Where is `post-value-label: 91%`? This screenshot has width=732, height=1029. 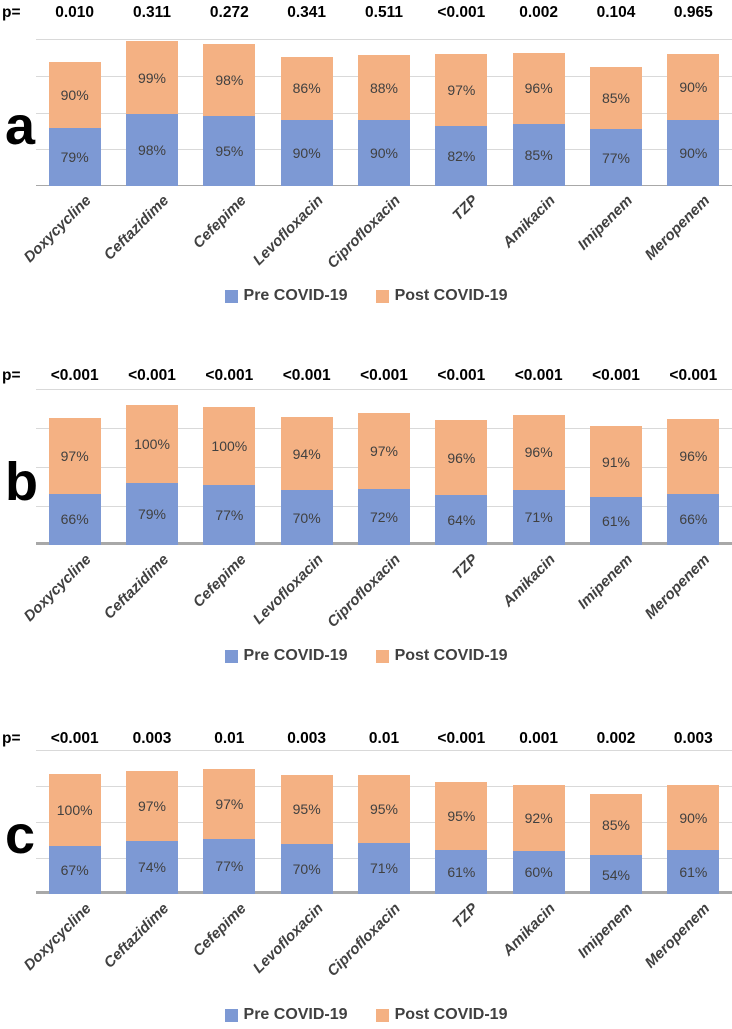 post-value-label: 91% is located at coordinates (616, 461).